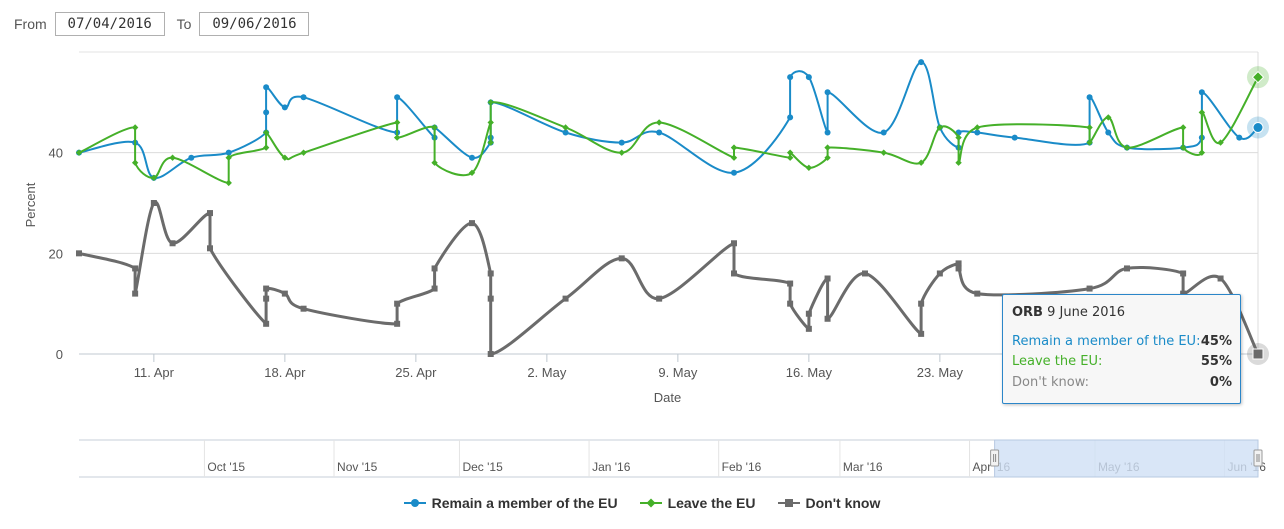 The image size is (1284, 529). Describe the element at coordinates (788, 503) in the screenshot. I see `legend-dontknow-marker-icon` at that location.